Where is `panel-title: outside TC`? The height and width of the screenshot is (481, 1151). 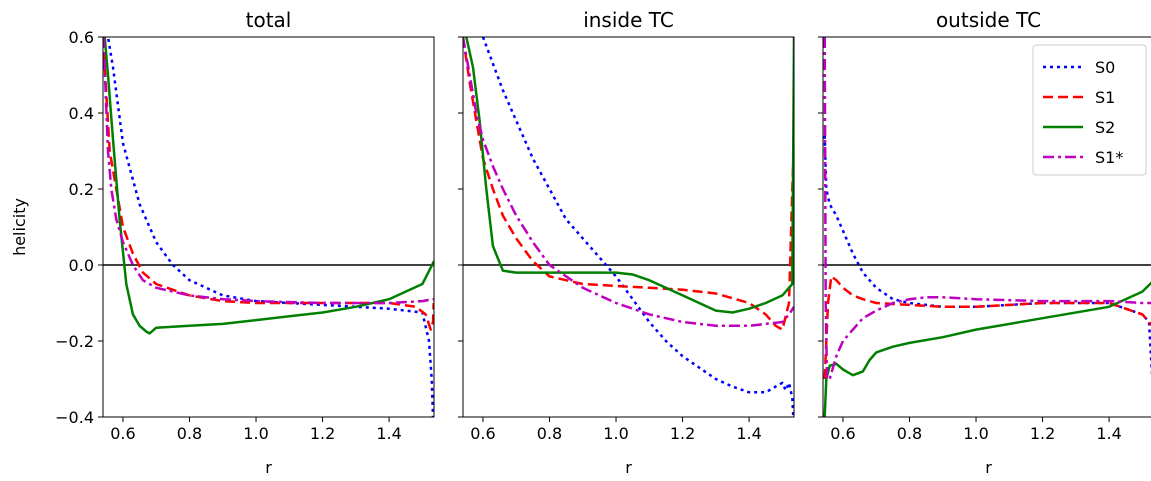 panel-title: outside TC is located at coordinates (988, 20).